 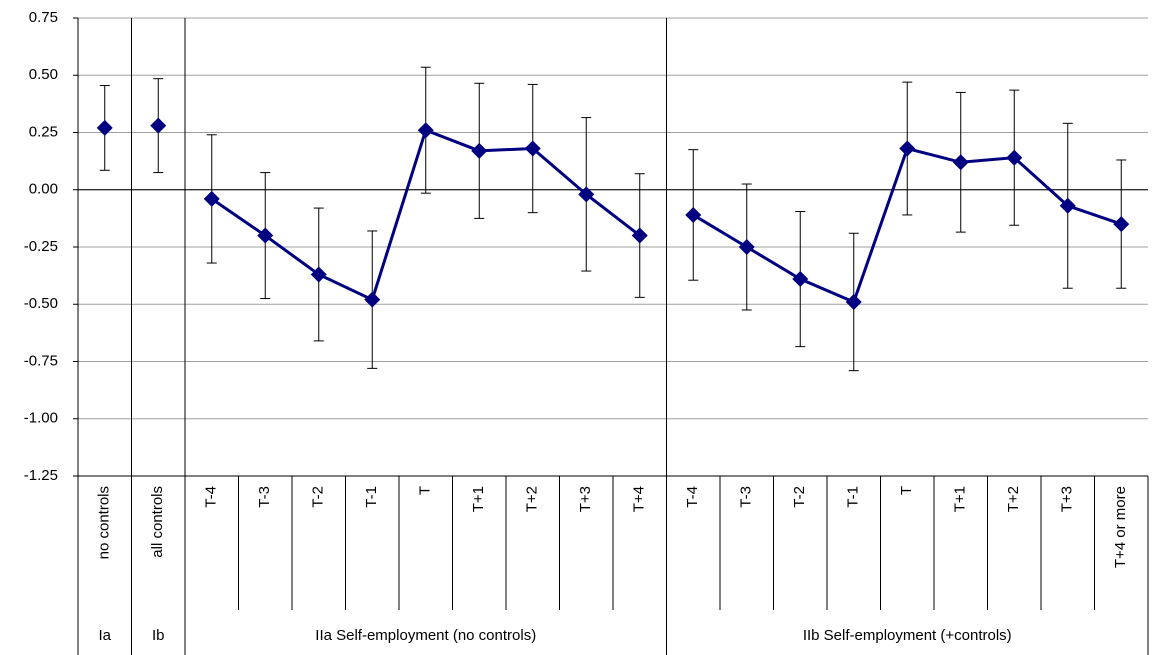 I want to click on group-label: IIb Self-employment (+controls), so click(x=907, y=635).